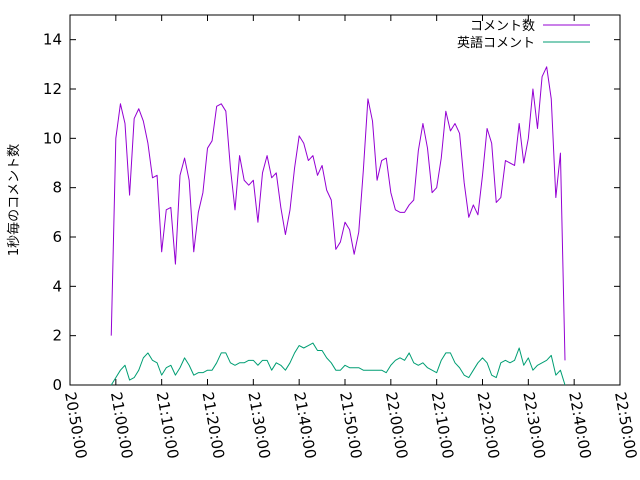 The width and height of the screenshot is (640, 480). I want to click on y-tick-label: 4, so click(57, 286).